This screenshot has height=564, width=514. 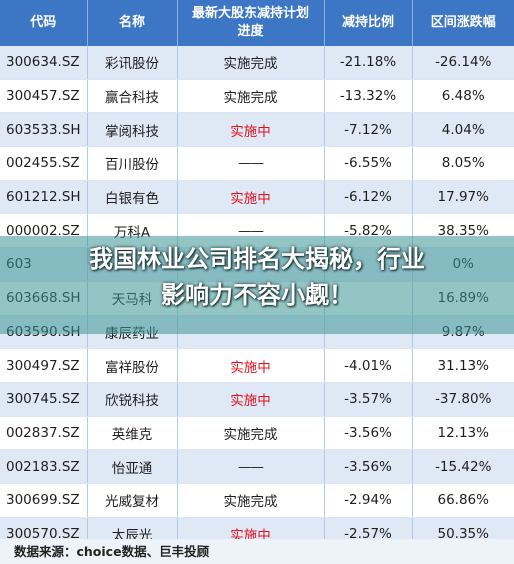 What do you see at coordinates (368, 365) in the screenshot?
I see `cell-ratio: -4.01%` at bounding box center [368, 365].